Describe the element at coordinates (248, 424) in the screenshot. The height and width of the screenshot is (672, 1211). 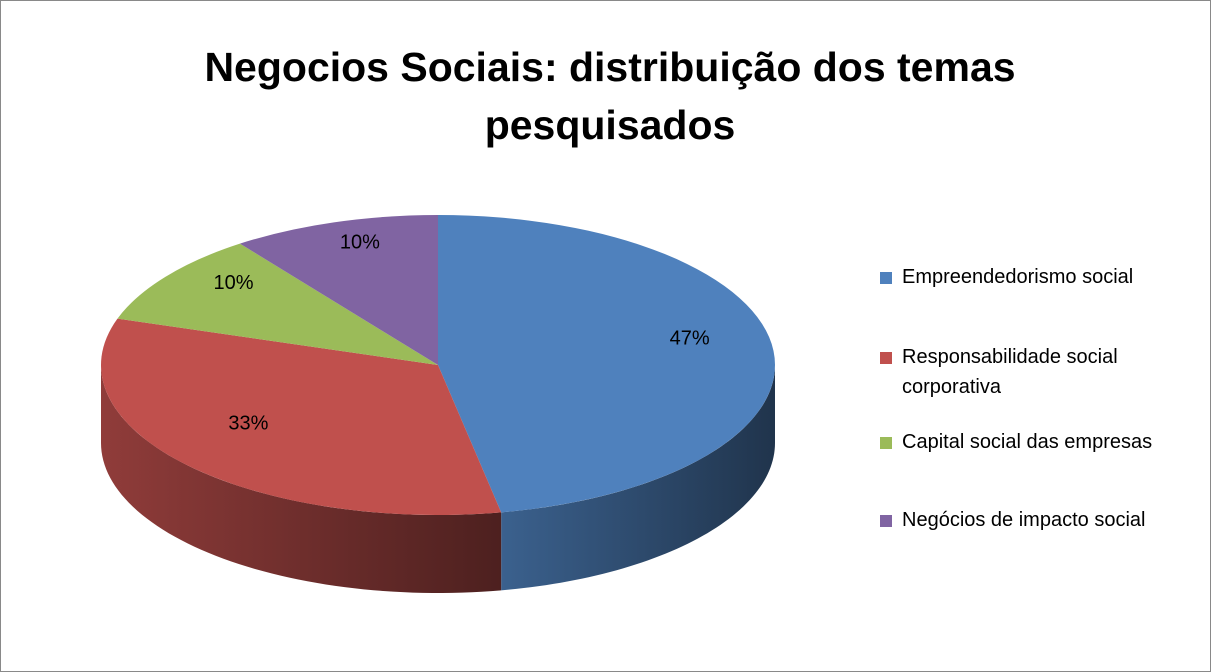
I see `data-label: 33%` at that location.